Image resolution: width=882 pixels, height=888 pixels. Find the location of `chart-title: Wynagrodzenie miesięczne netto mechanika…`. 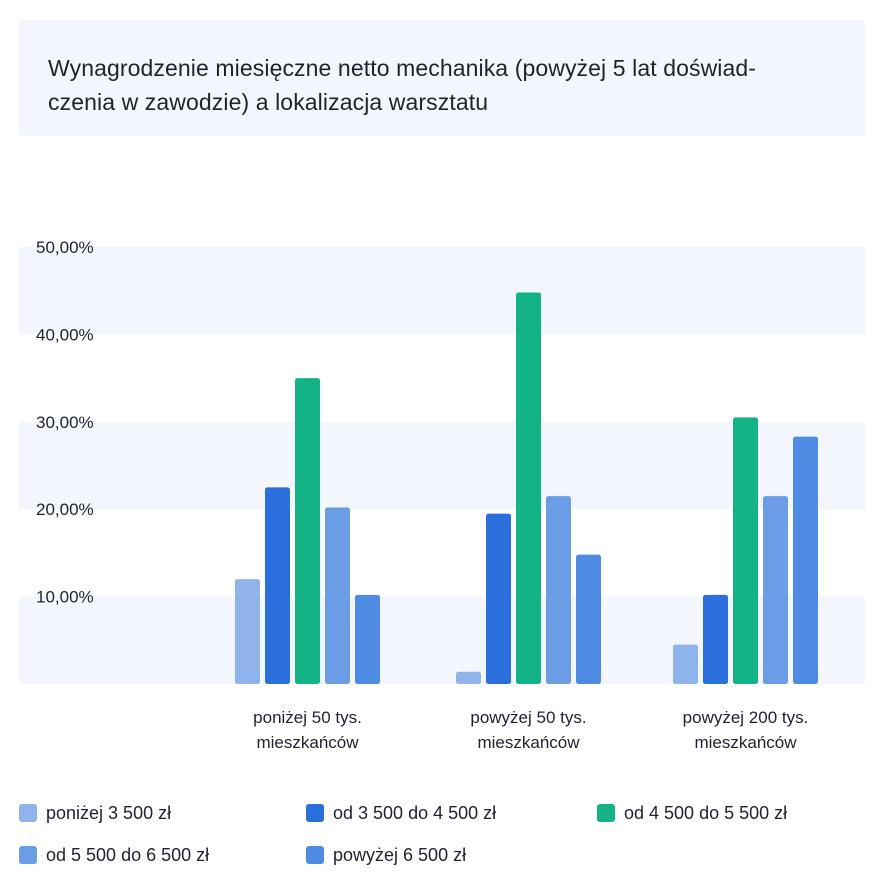

chart-title: Wynagrodzenie miesięczne netto mechanika… is located at coordinates (444, 85).